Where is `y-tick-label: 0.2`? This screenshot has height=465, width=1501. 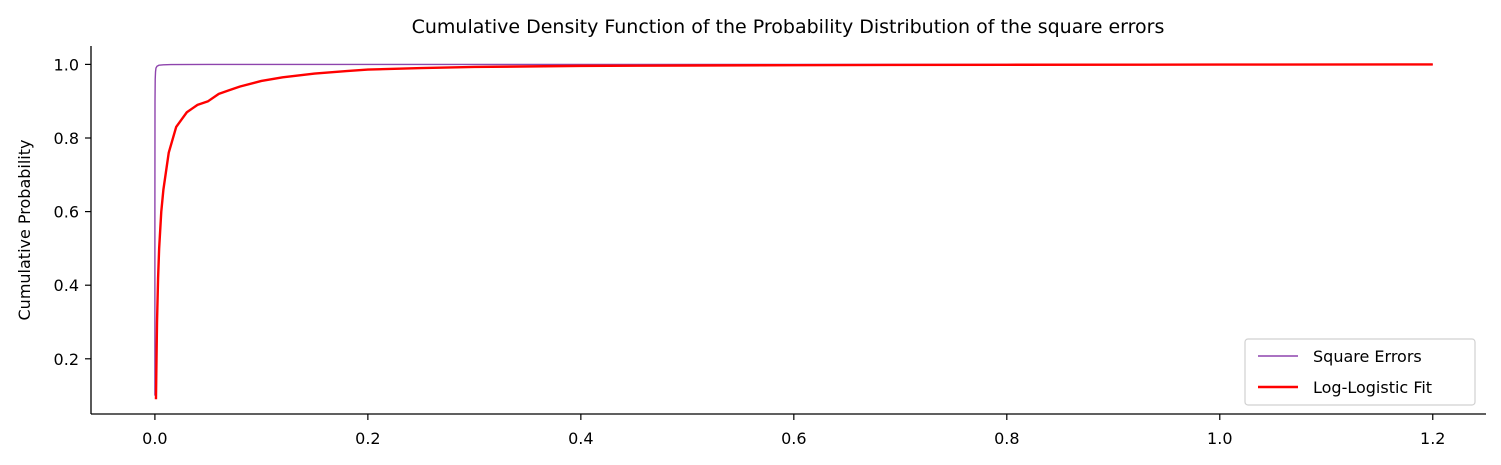
y-tick-label: 0.2 is located at coordinates (66, 359).